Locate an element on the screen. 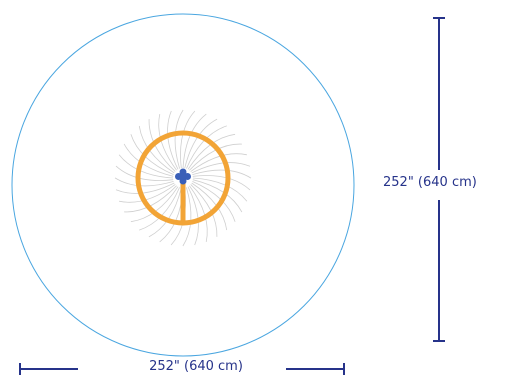 The width and height of the screenshot is (511, 381). height-dimension-line-bottom is located at coordinates (439, 271).